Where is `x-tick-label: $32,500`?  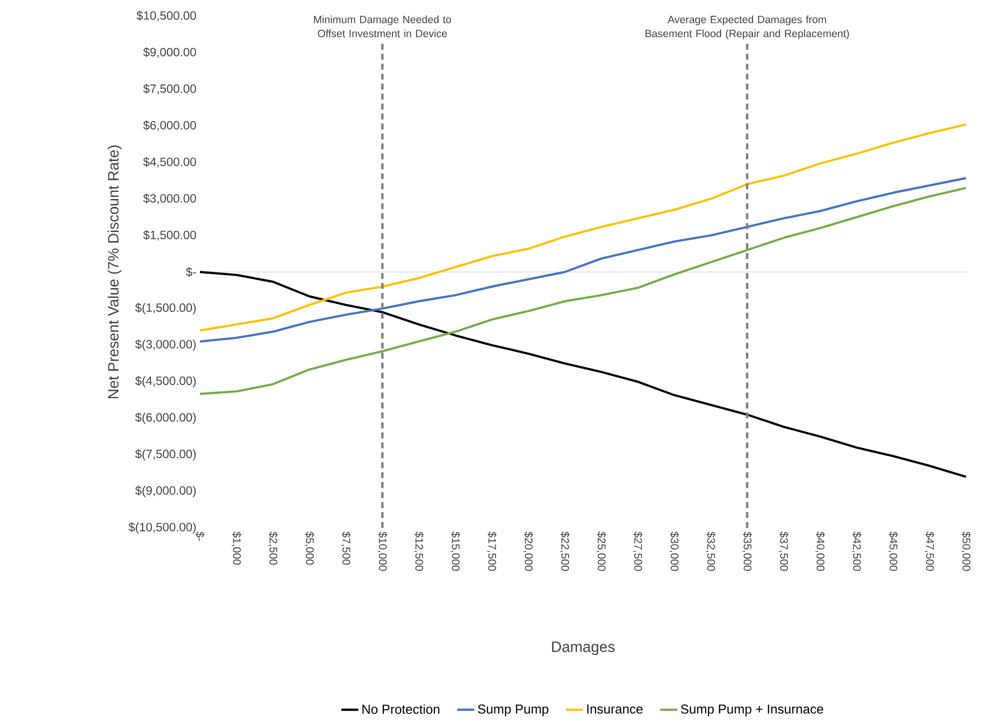
x-tick-label: $32,500 is located at coordinates (711, 551).